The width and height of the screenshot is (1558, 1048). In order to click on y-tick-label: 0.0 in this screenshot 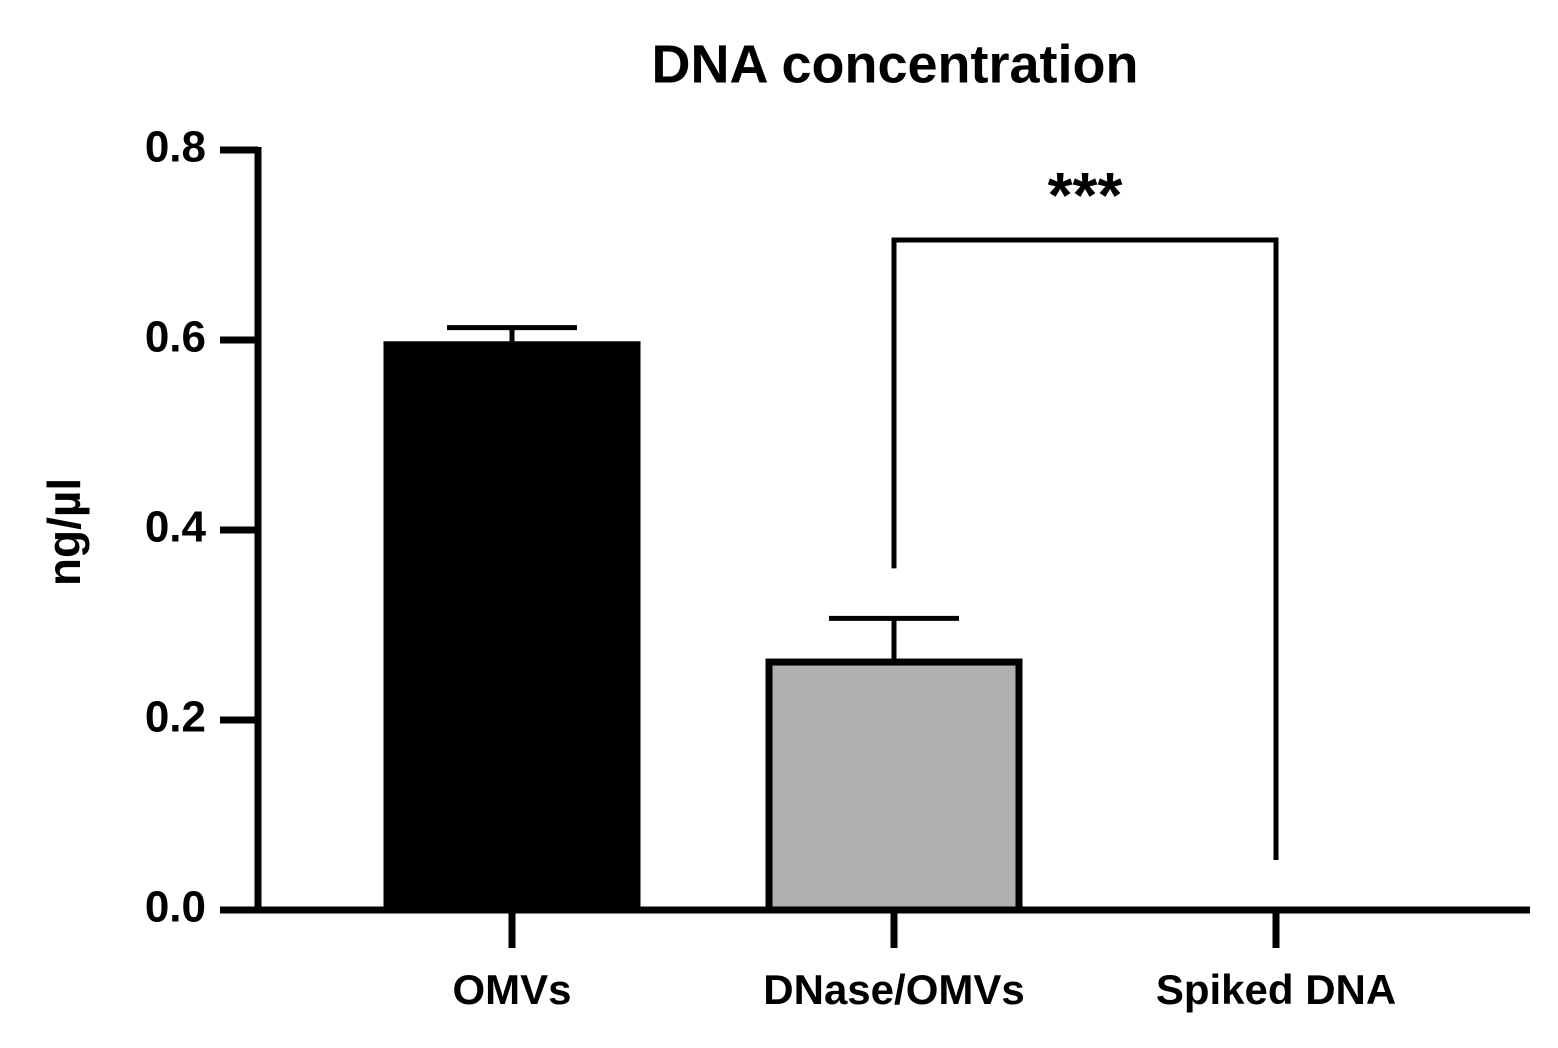, I will do `click(175, 907)`.